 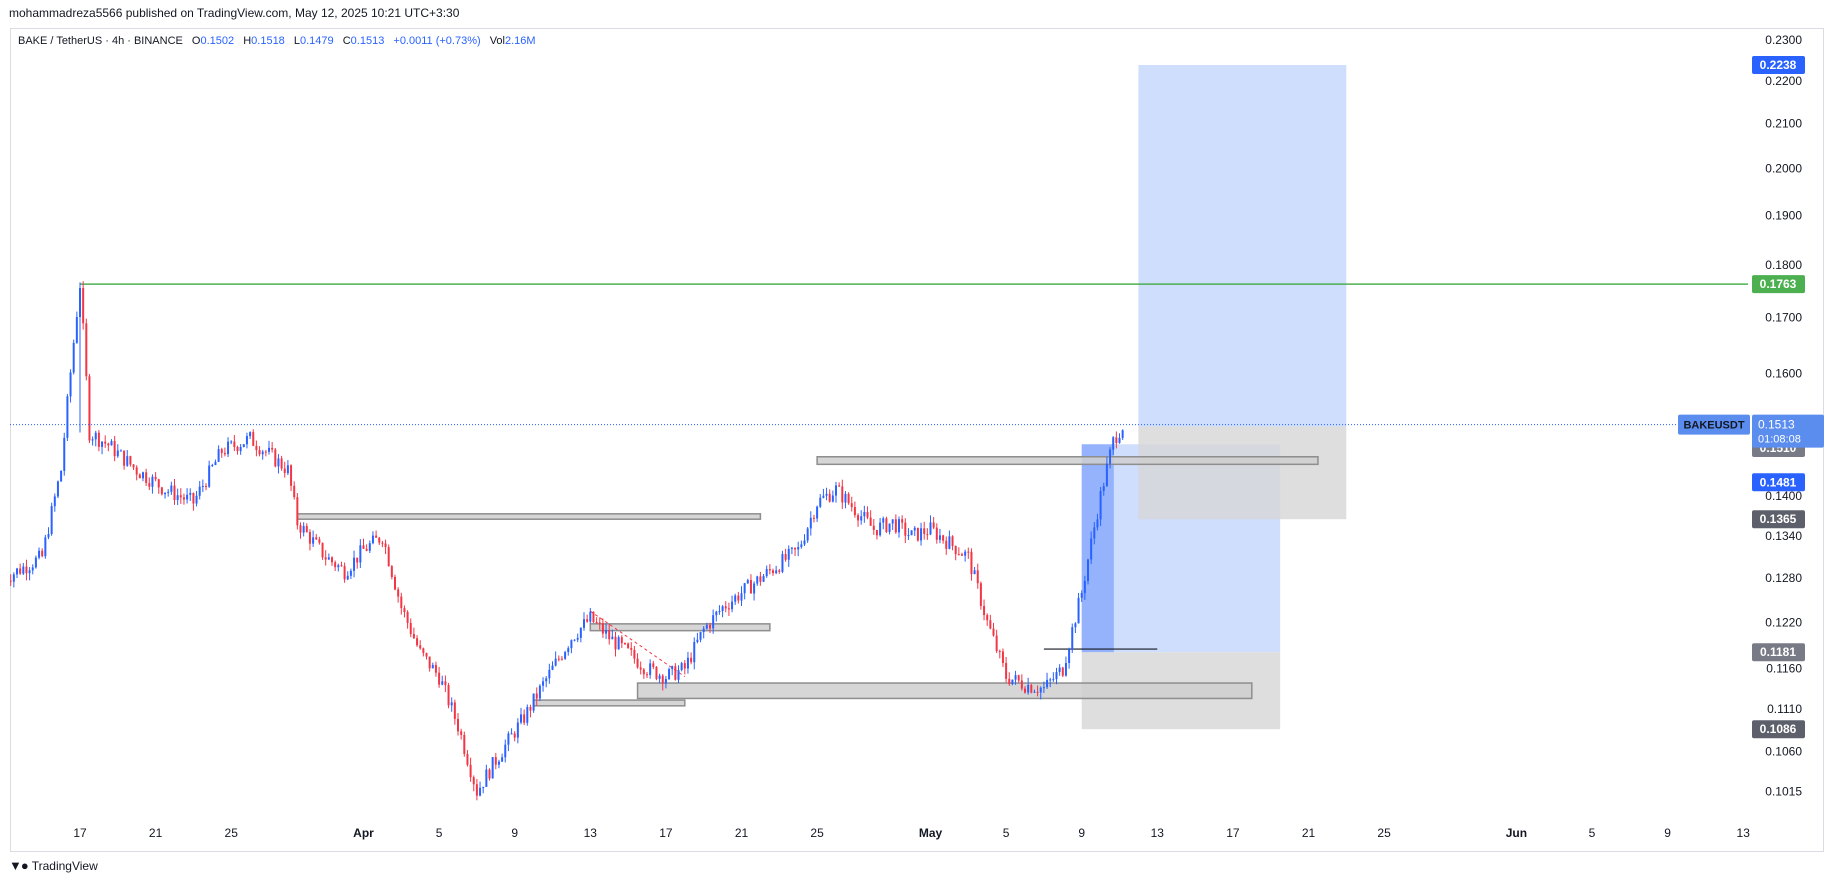 What do you see at coordinates (1097, 548) in the screenshot?
I see `long-position-1-filled-part` at bounding box center [1097, 548].